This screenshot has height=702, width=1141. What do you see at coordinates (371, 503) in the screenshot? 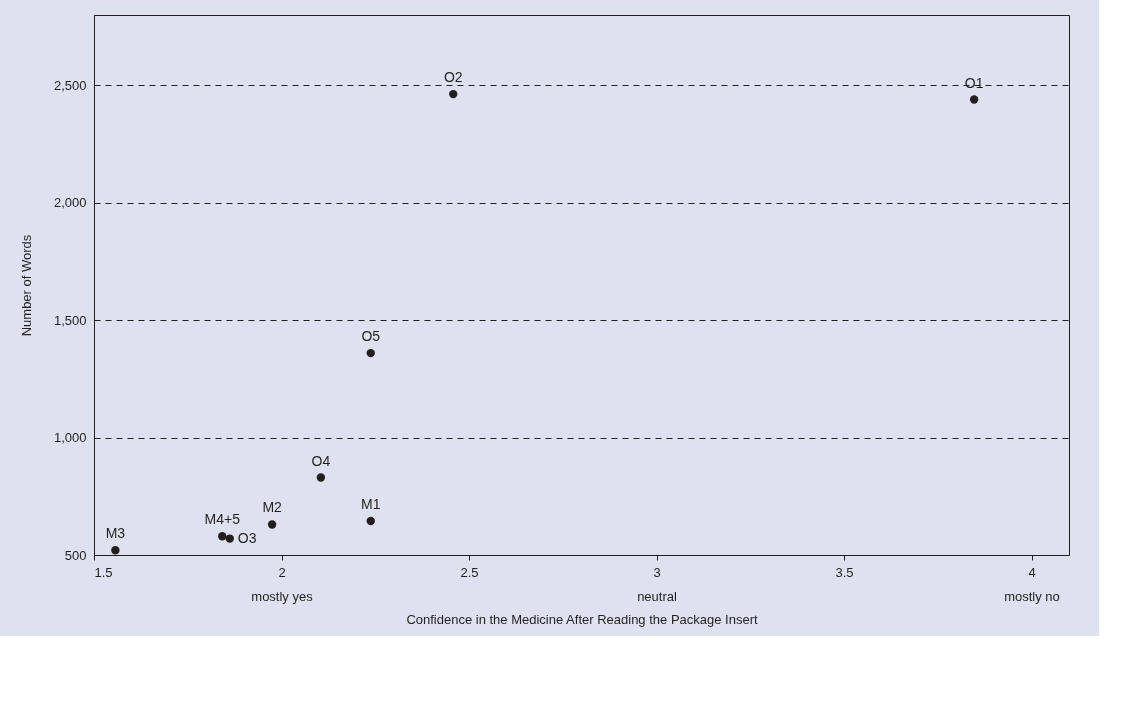
I see `annotation: M1` at bounding box center [371, 503].